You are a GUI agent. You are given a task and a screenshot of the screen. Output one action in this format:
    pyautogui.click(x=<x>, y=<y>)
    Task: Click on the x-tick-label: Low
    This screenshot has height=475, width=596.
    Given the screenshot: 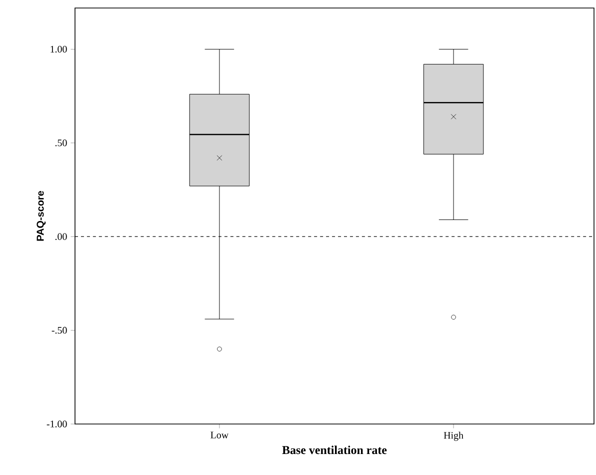 What is the action you would take?
    pyautogui.click(x=219, y=435)
    